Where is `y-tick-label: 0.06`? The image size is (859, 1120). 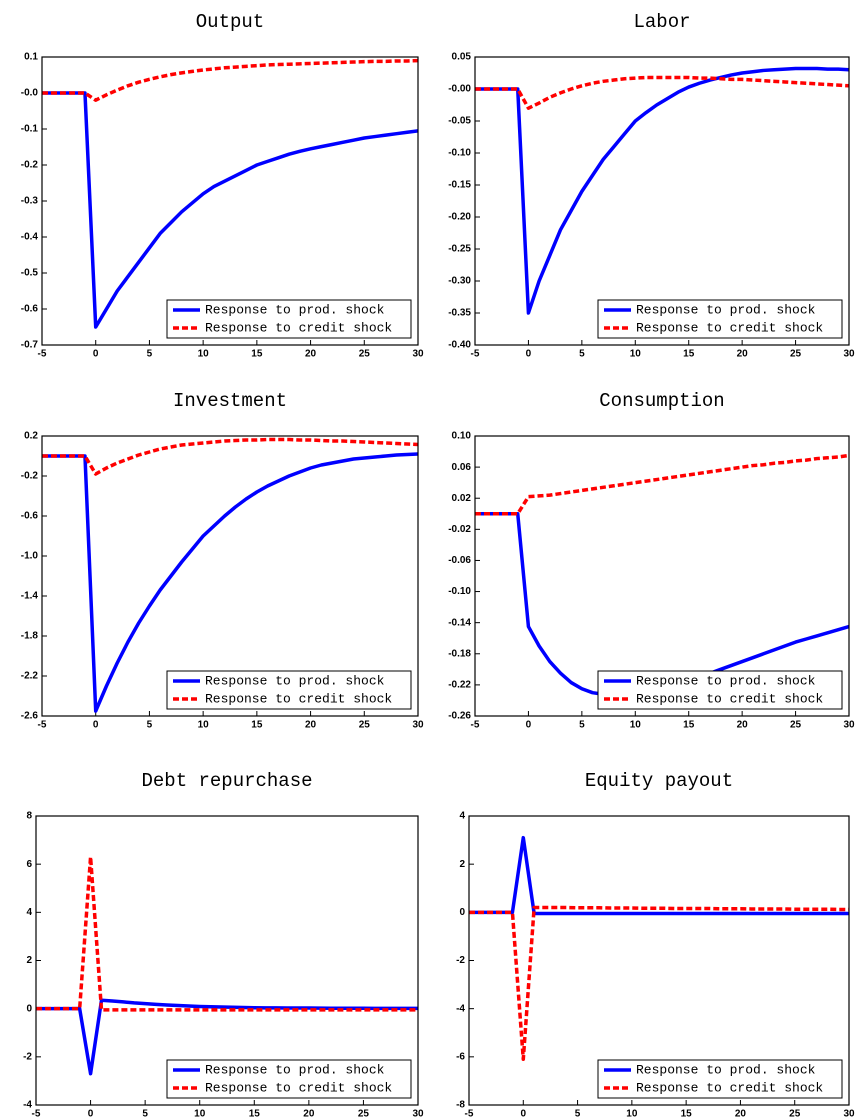
y-tick-label: 0.06 is located at coordinates (462, 467).